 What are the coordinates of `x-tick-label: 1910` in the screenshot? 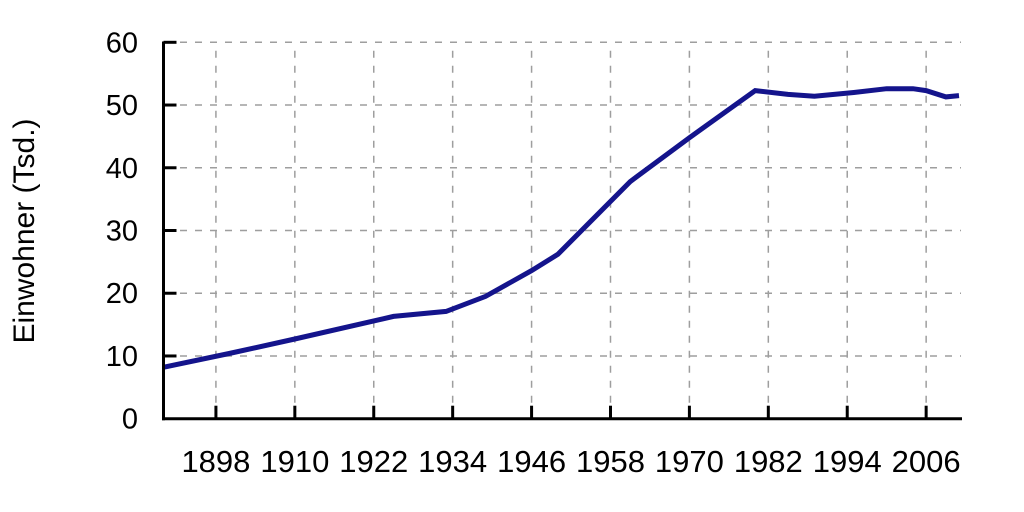 It's located at (294, 461).